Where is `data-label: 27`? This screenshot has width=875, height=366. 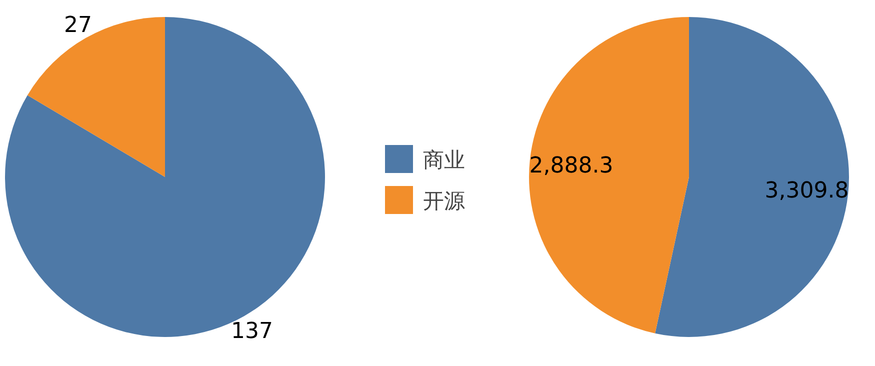 data-label: 27 is located at coordinates (78, 25).